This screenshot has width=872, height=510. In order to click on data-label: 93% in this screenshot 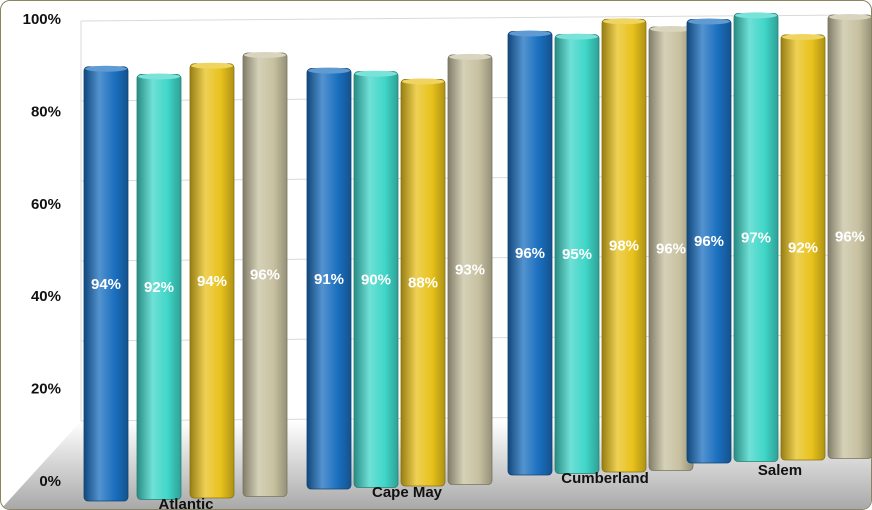, I will do `click(470, 270)`.